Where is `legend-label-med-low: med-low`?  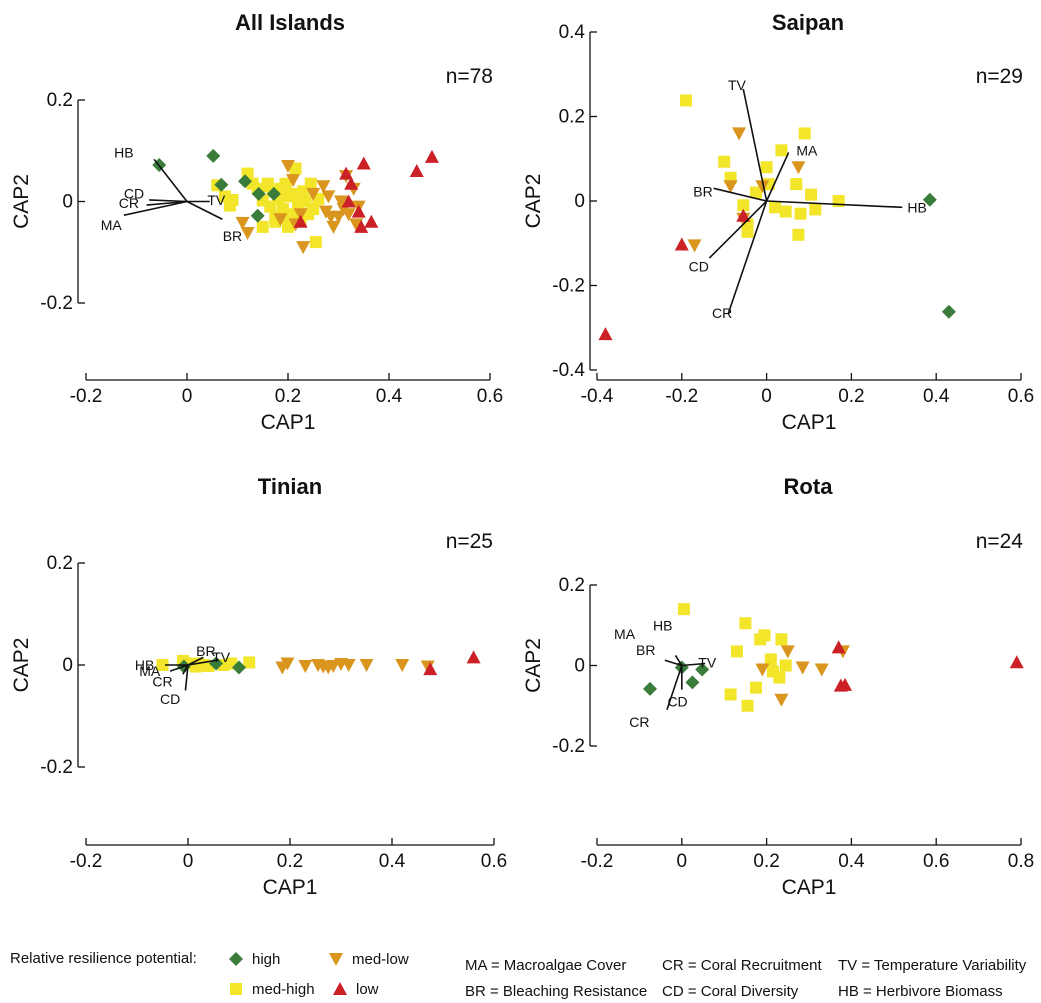
legend-label-med-low: med-low is located at coordinates (380, 959).